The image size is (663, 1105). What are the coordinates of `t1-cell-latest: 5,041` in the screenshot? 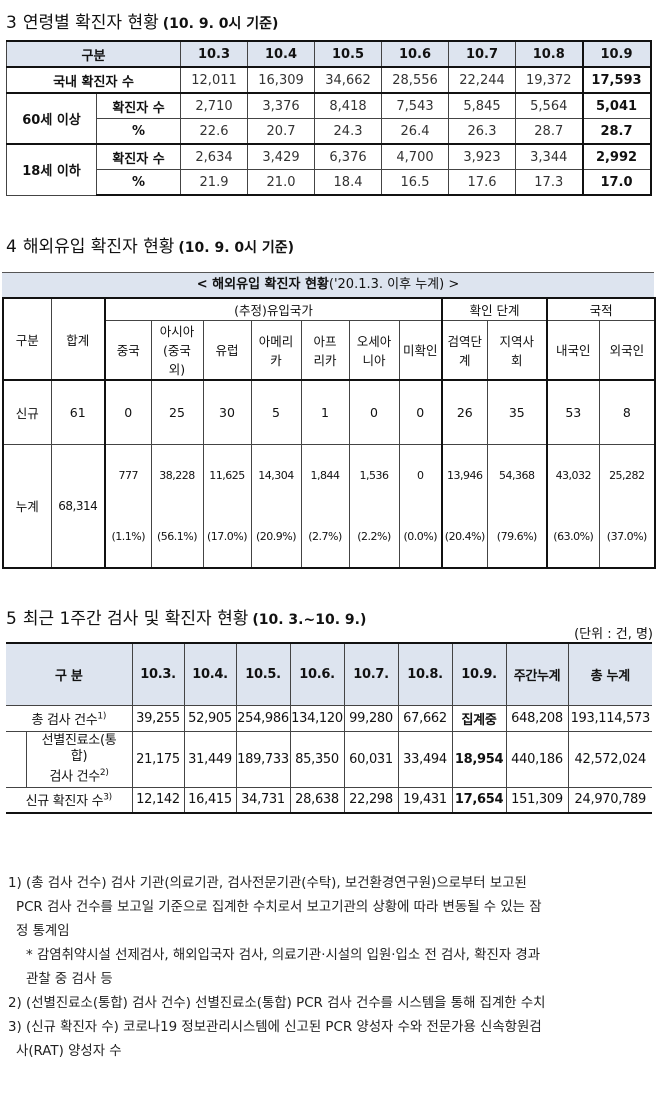 It's located at (616, 105).